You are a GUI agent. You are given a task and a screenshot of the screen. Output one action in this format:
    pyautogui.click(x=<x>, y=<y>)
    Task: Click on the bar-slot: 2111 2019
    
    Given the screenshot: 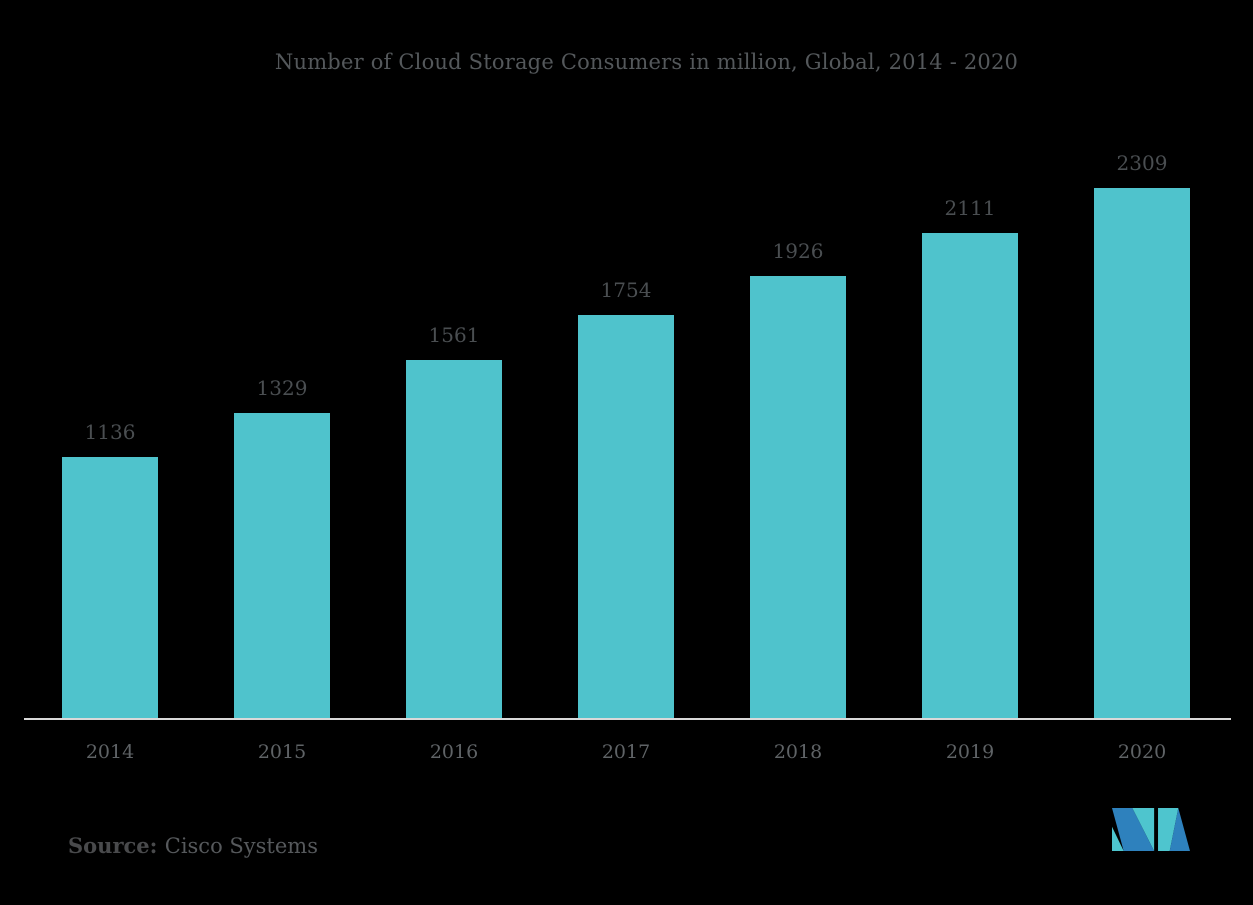 What is the action you would take?
    pyautogui.click(x=970, y=452)
    